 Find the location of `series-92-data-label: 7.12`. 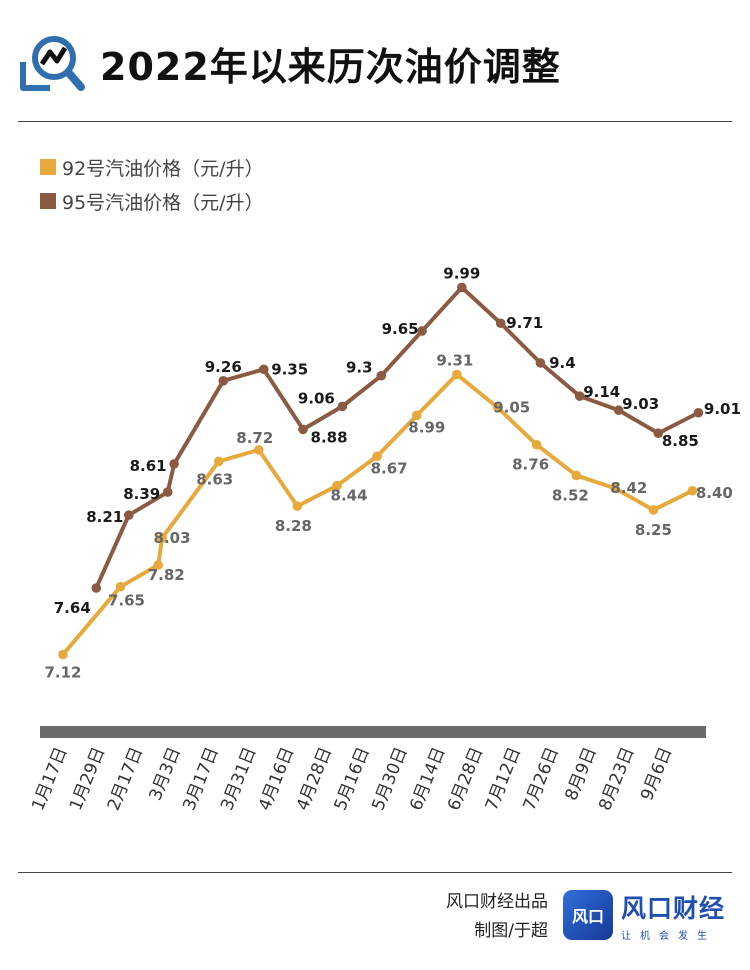

series-92-data-label: 7.12 is located at coordinates (62, 672).